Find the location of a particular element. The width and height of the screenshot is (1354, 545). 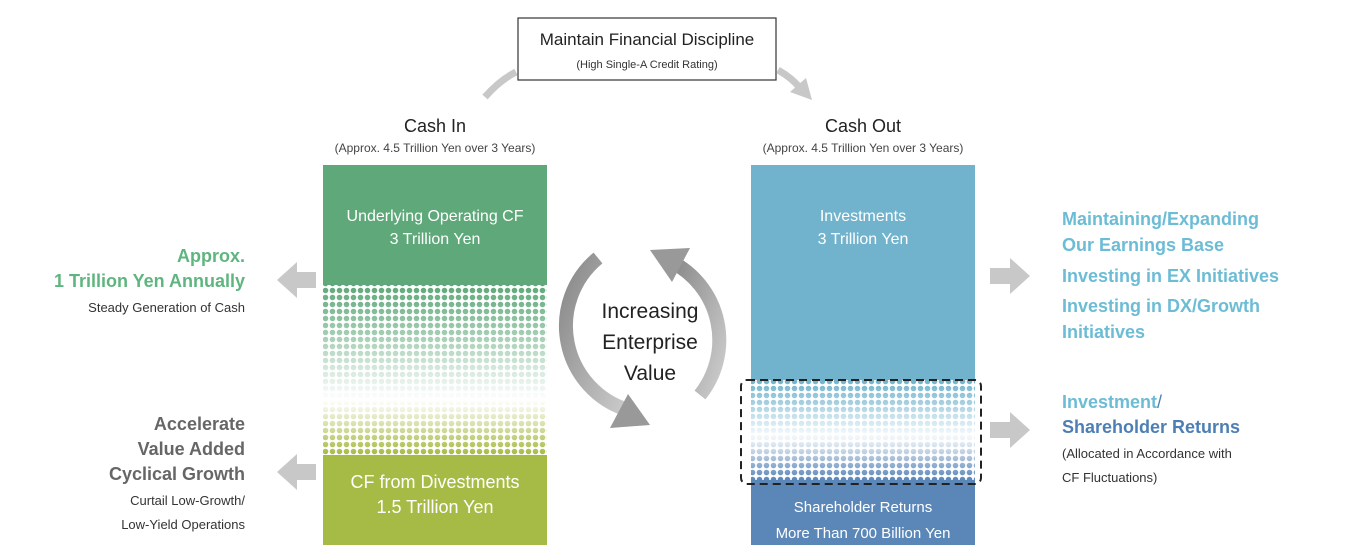

block-label: 1.5 Trillion Yen is located at coordinates (434, 507).